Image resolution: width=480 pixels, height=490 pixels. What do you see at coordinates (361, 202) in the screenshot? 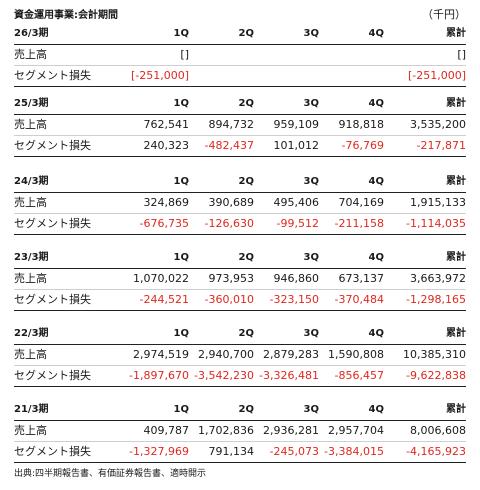
I see `value-cell-q4: 704,169` at bounding box center [361, 202].